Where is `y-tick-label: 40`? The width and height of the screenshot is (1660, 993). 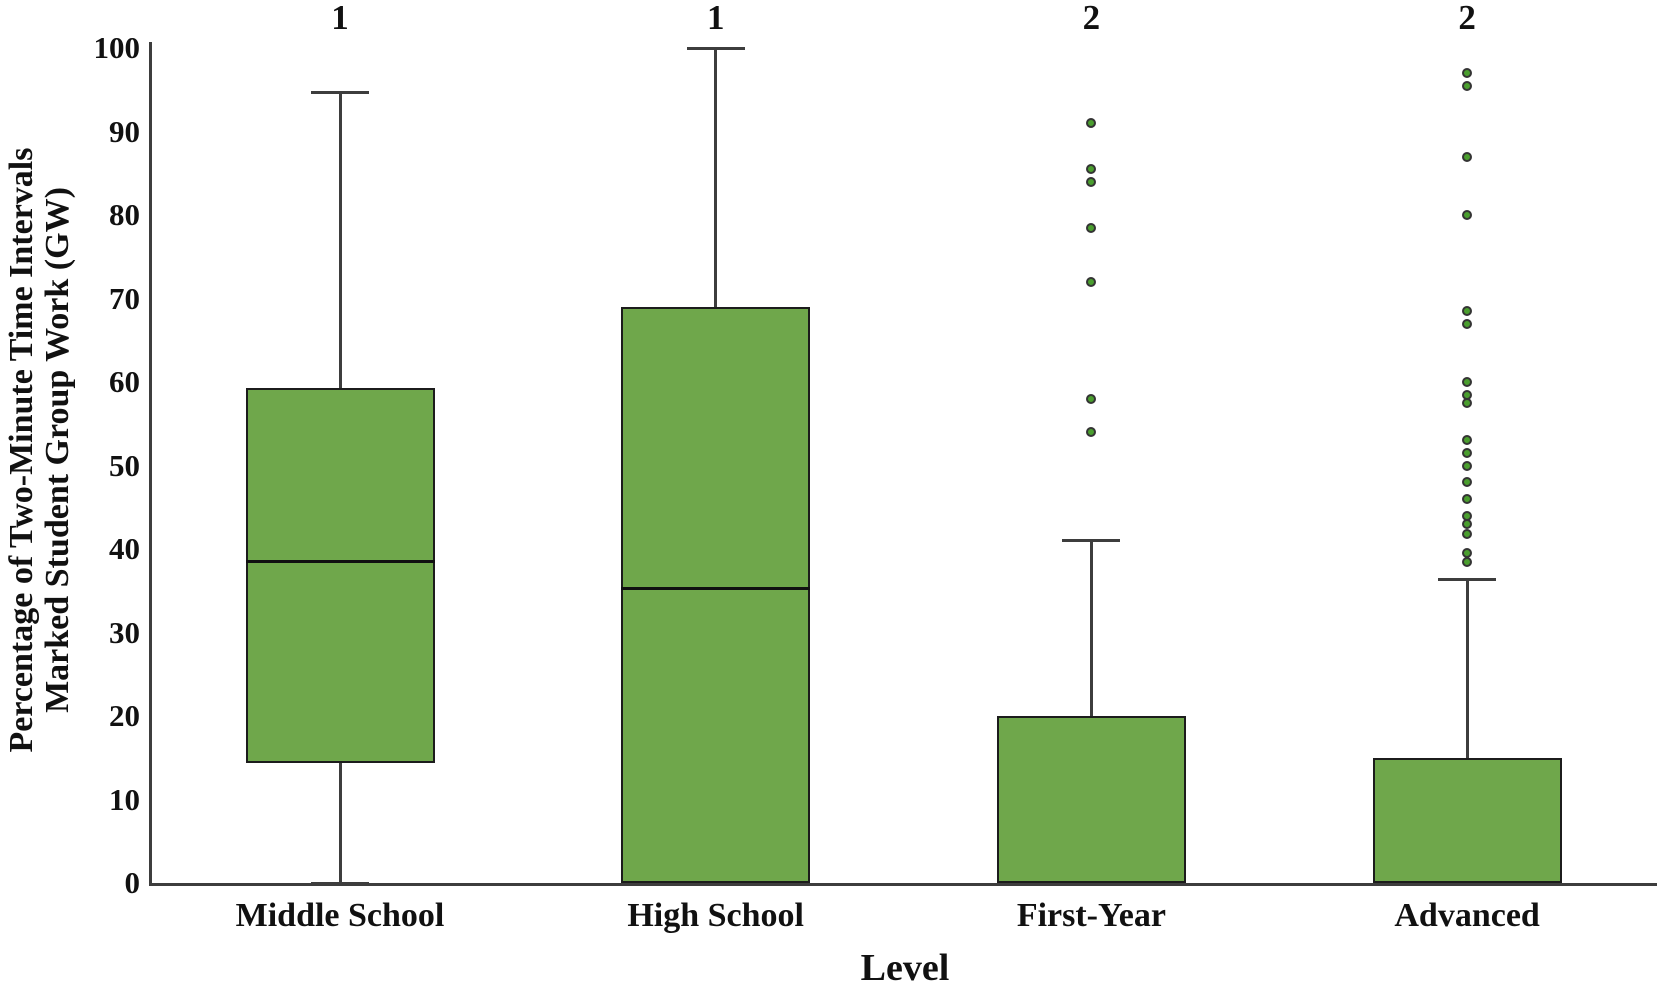
y-tick-label: 40 is located at coordinates (124, 548).